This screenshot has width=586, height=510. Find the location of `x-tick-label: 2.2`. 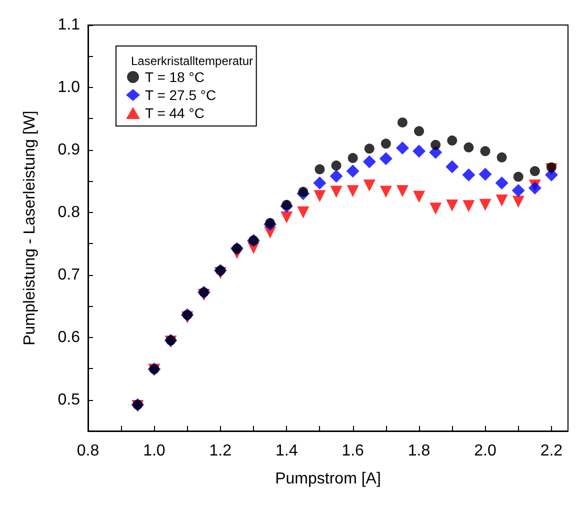

x-tick-label: 2.2 is located at coordinates (551, 451).